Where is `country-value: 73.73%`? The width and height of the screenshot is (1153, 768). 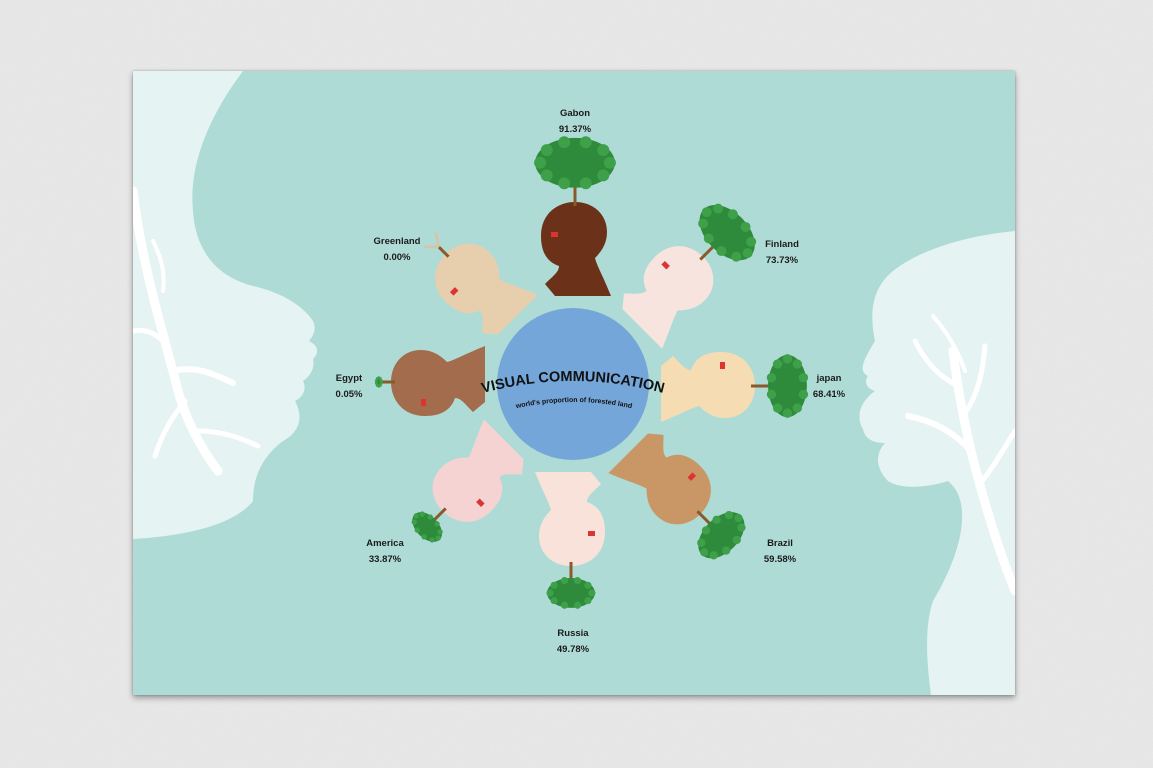
country-value: 73.73% is located at coordinates (782, 260).